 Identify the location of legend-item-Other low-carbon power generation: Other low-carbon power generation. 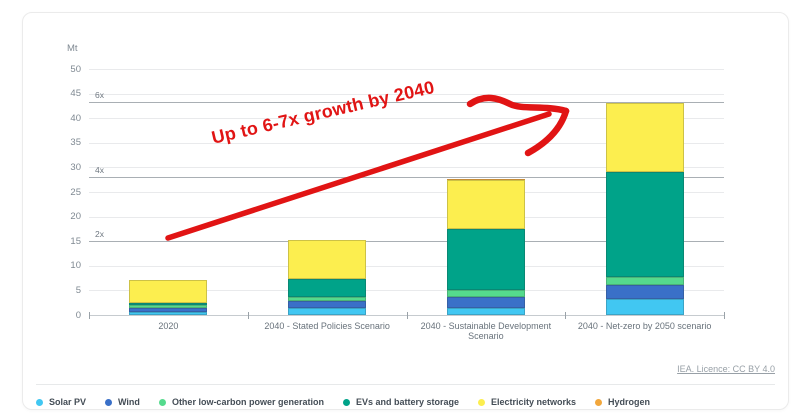
(241, 402).